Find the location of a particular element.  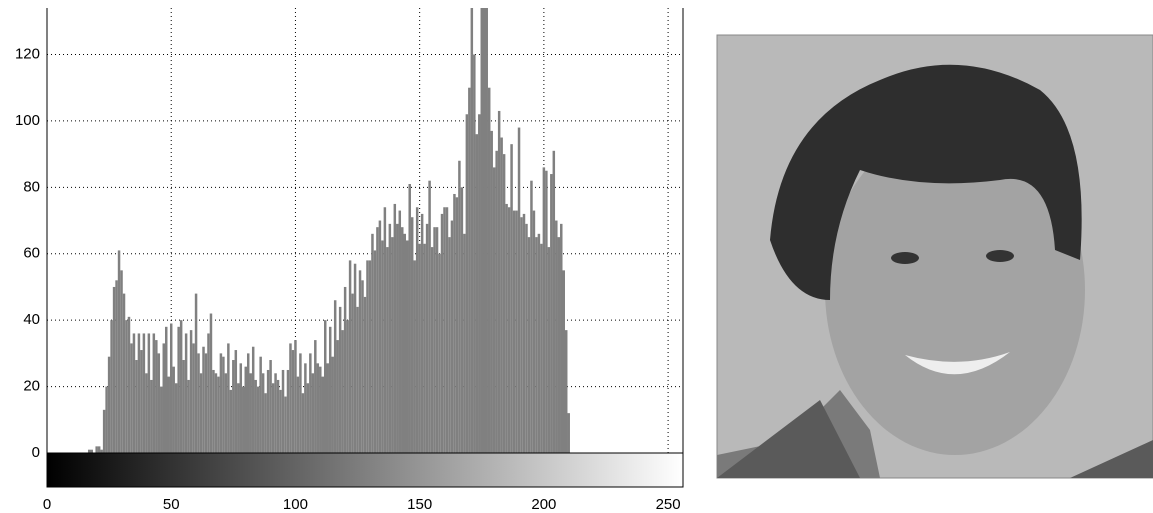

x-tick-label: 150 is located at coordinates (419, 504).